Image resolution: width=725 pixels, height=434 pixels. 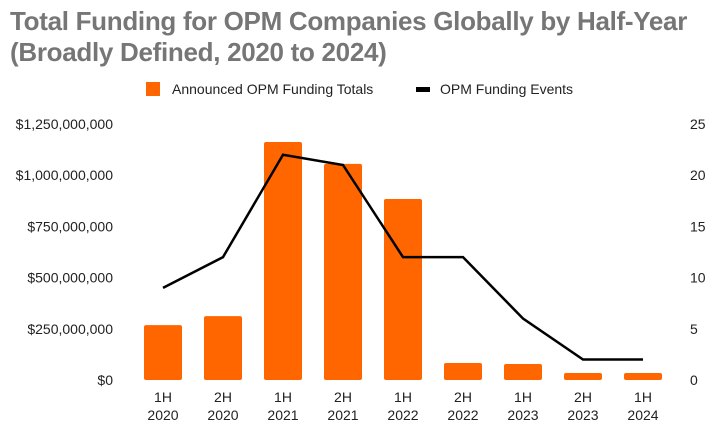 What do you see at coordinates (153, 89) in the screenshot?
I see `legend-swatch-bar` at bounding box center [153, 89].